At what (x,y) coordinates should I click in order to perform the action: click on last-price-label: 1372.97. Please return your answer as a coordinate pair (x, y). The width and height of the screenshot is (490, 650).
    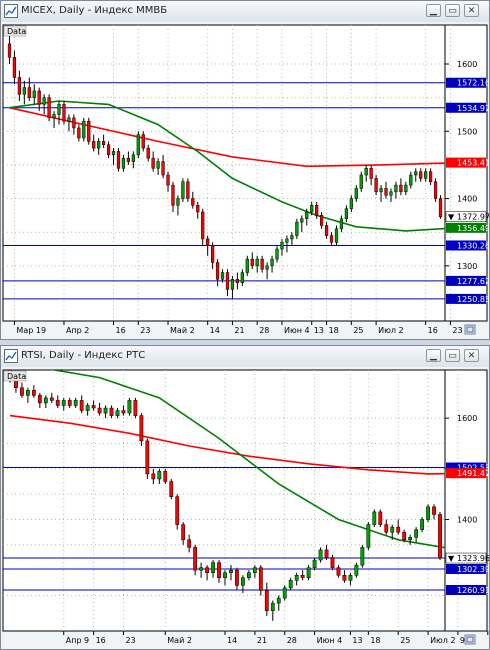
    Looking at the image, I should click on (473, 217).